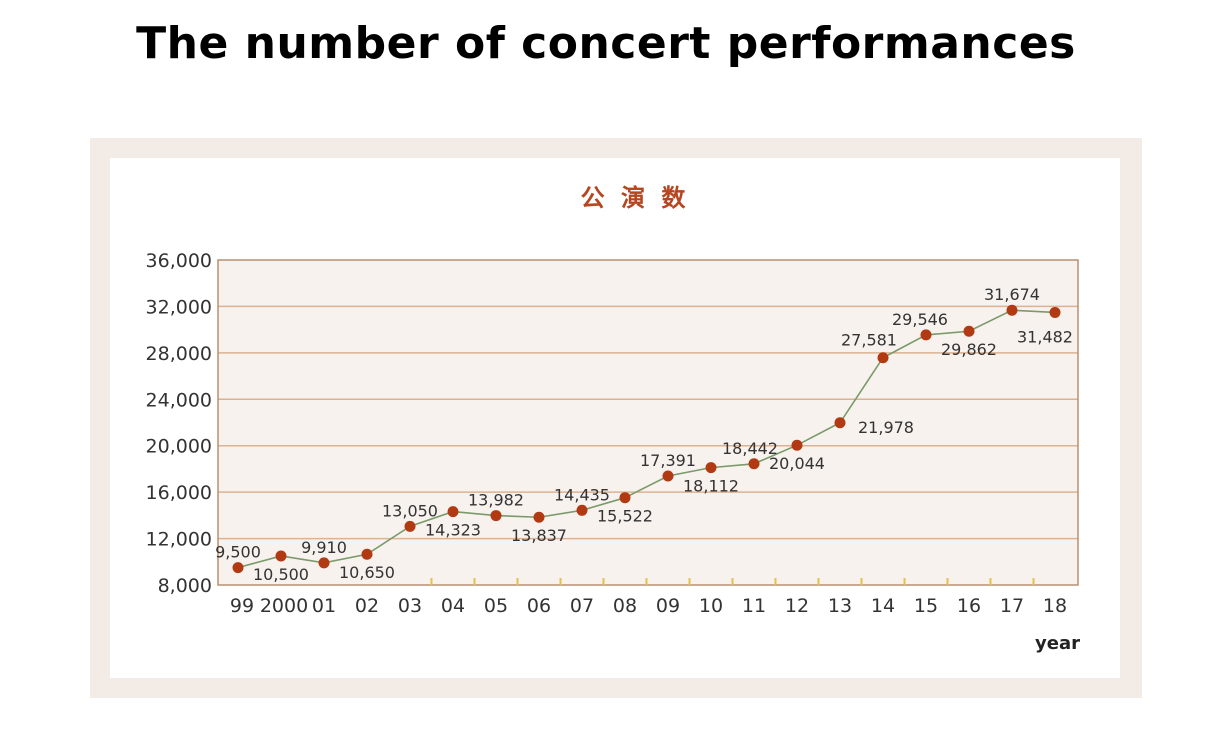 Image resolution: width=1212 pixels, height=730 pixels. Describe the element at coordinates (625, 516) in the screenshot. I see `data-label: 15,522` at that location.